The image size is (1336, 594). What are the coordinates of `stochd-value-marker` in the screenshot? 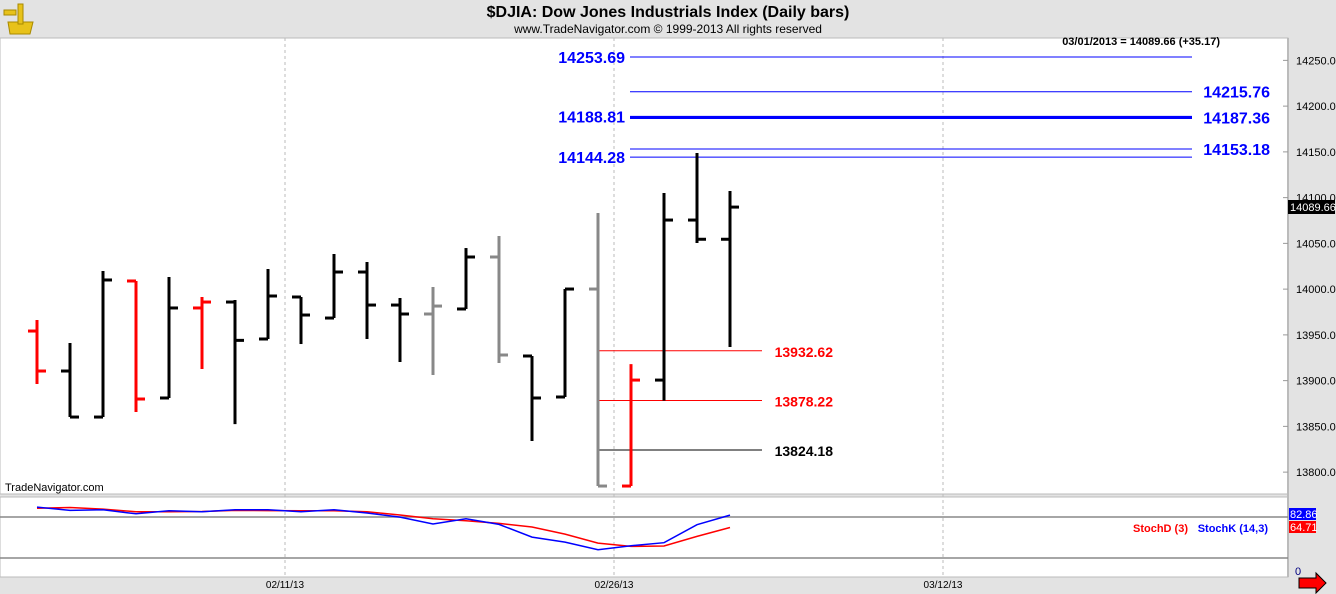 It's located at (1302, 527).